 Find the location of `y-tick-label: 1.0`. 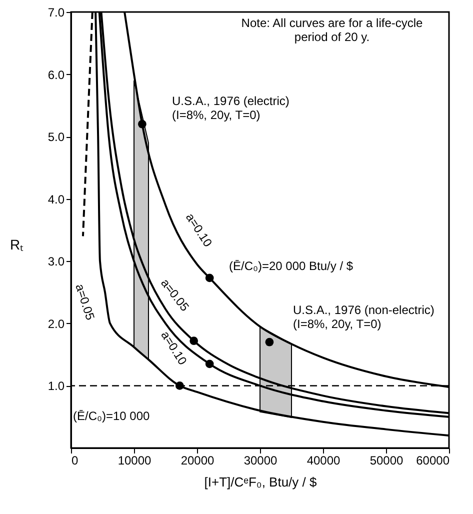

y-tick-label: 1.0 is located at coordinates (56, 386).